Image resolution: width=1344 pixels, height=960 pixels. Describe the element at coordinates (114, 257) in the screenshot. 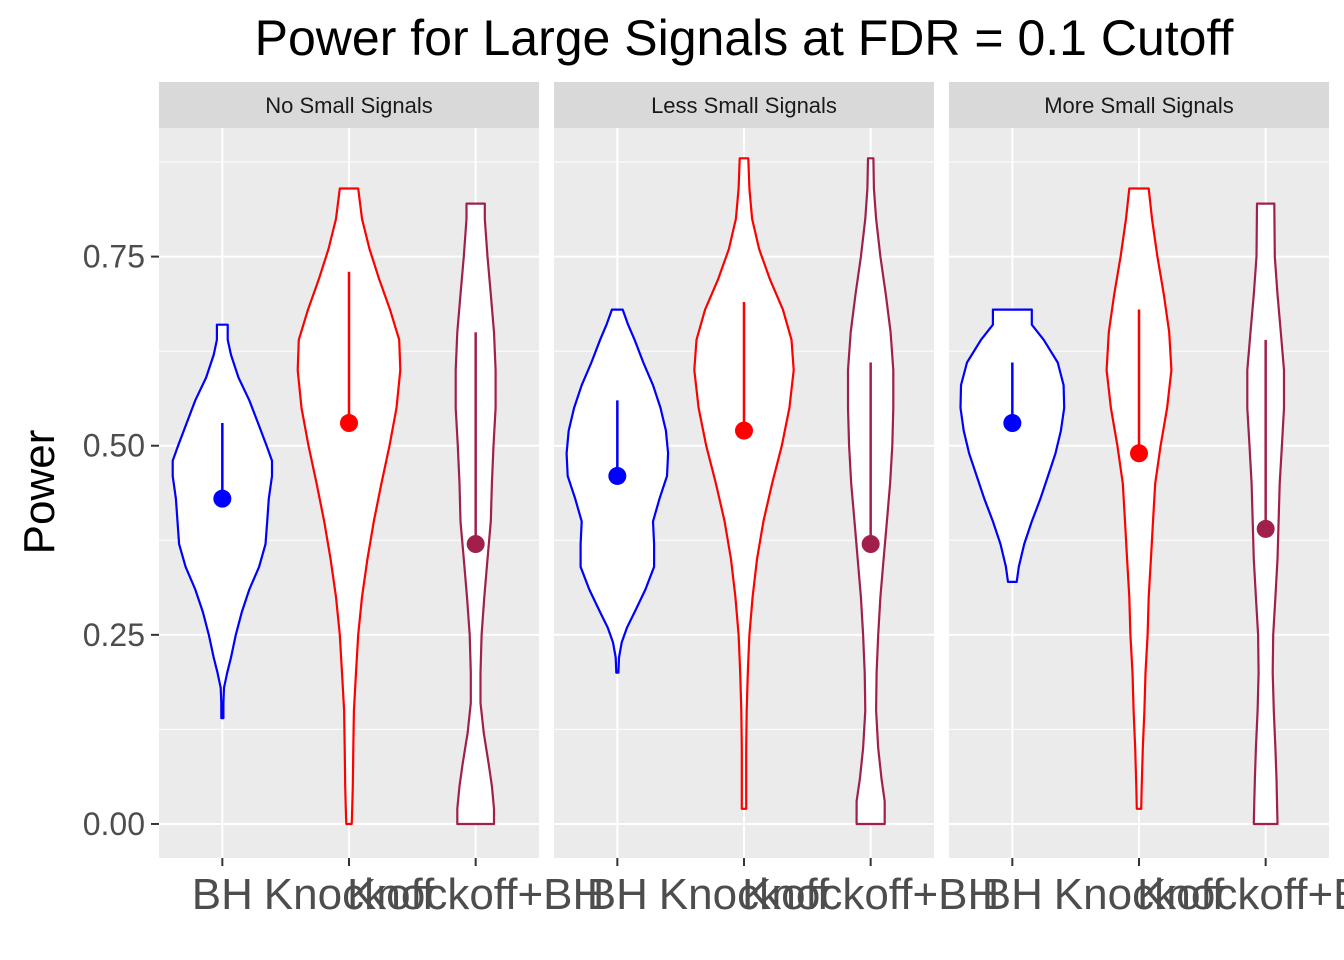

I see `y-tick-label: 0.75` at that location.